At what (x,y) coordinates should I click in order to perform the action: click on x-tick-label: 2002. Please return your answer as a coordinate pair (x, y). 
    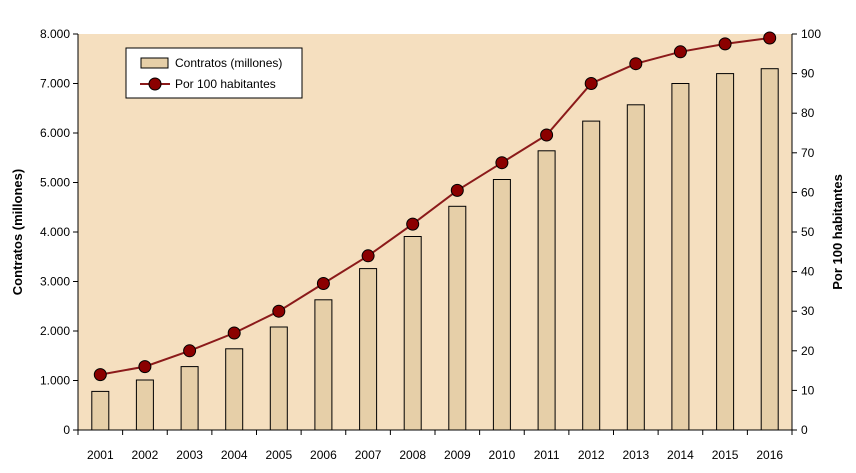
    Looking at the image, I should click on (145, 455).